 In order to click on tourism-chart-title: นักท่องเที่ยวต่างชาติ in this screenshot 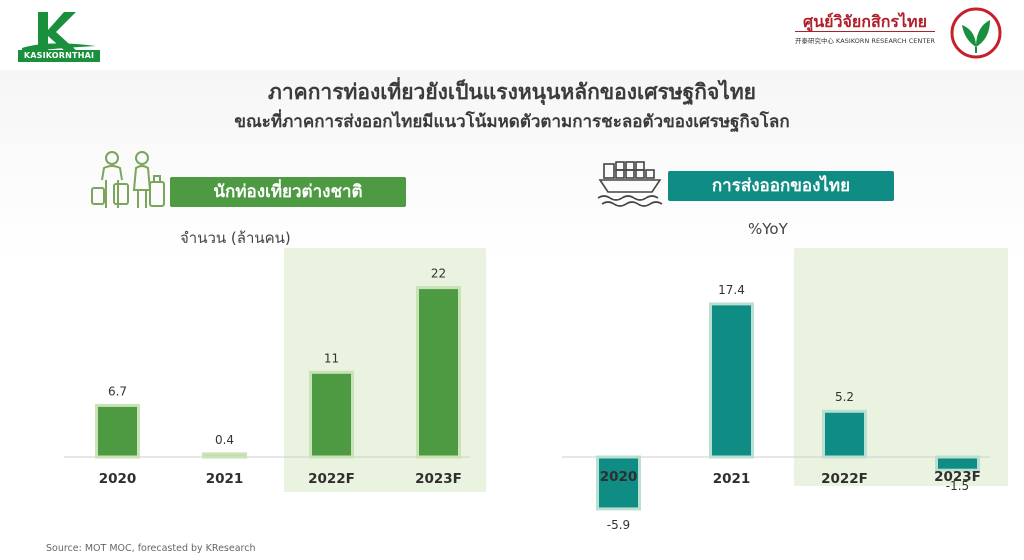, I will do `click(288, 192)`.